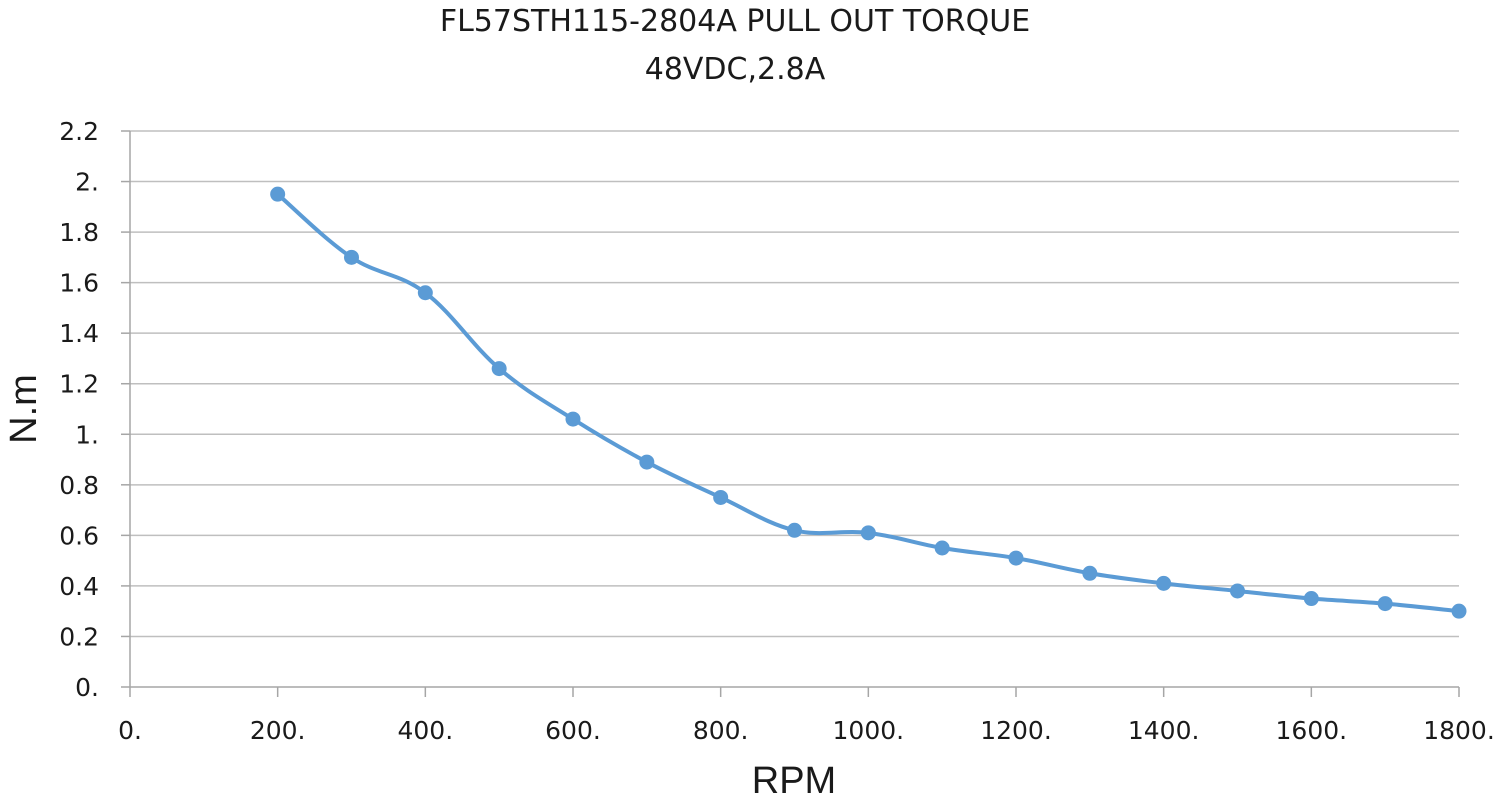 The width and height of the screenshot is (1500, 800). I want to click on y-tick-label: 0.2, so click(79, 636).